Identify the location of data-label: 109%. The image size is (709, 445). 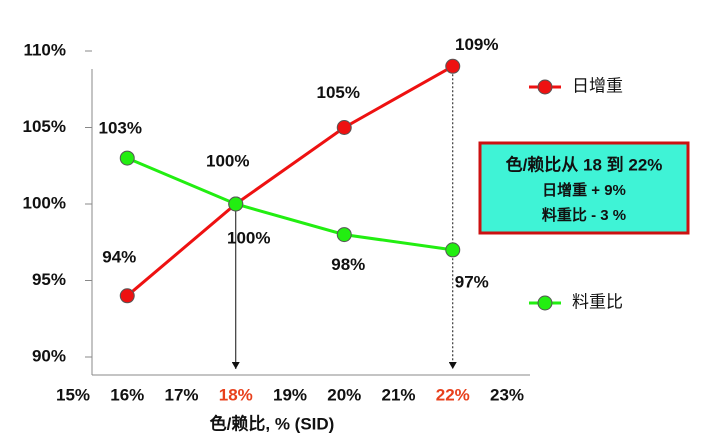
(476, 44).